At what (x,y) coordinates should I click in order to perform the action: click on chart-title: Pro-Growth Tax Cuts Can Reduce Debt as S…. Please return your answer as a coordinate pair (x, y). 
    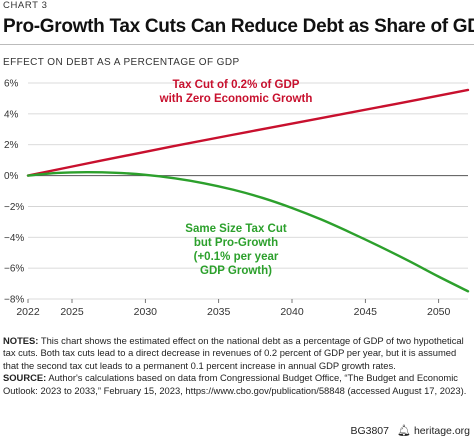
    Looking at the image, I should click on (238, 26).